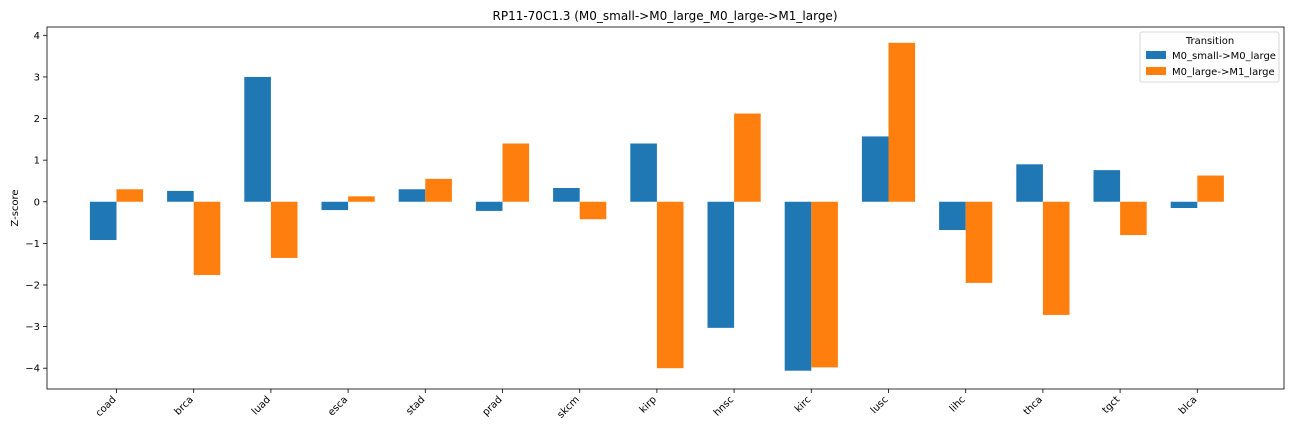 The width and height of the screenshot is (1296, 436). What do you see at coordinates (1209, 41) in the screenshot?
I see `legend-title: Transition` at bounding box center [1209, 41].